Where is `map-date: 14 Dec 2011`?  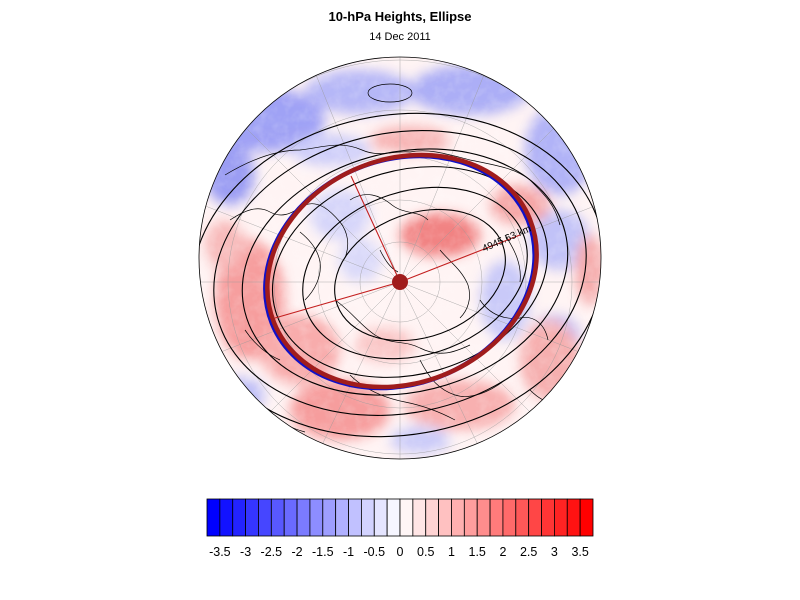
map-date: 14 Dec 2011 is located at coordinates (400, 37).